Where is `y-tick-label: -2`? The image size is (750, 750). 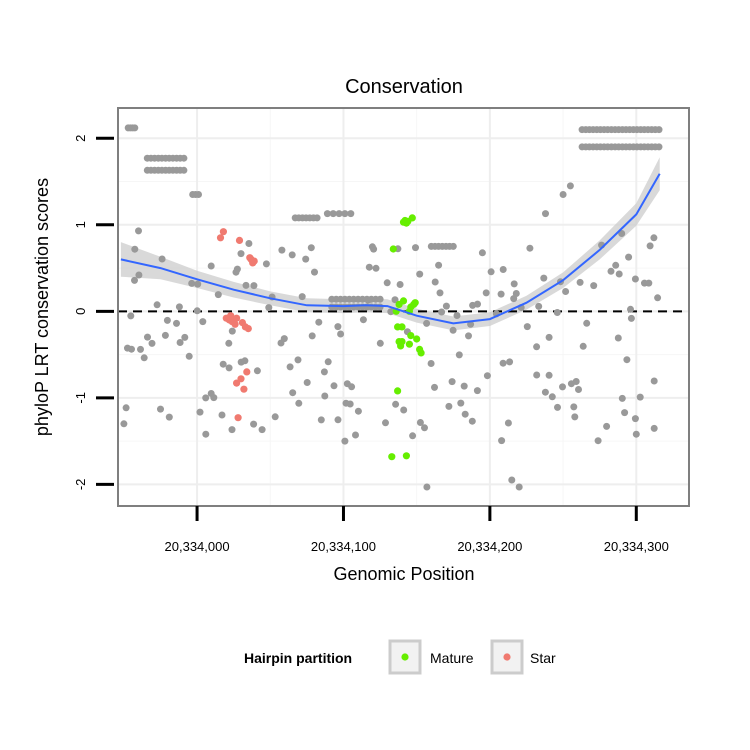
y-tick-label: -2 is located at coordinates (80, 485).